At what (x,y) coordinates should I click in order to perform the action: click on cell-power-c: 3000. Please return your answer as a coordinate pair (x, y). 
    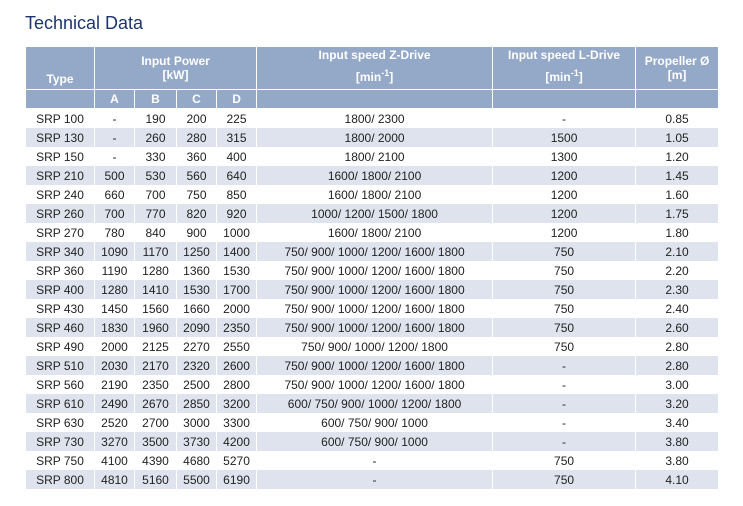
    Looking at the image, I should click on (196, 422).